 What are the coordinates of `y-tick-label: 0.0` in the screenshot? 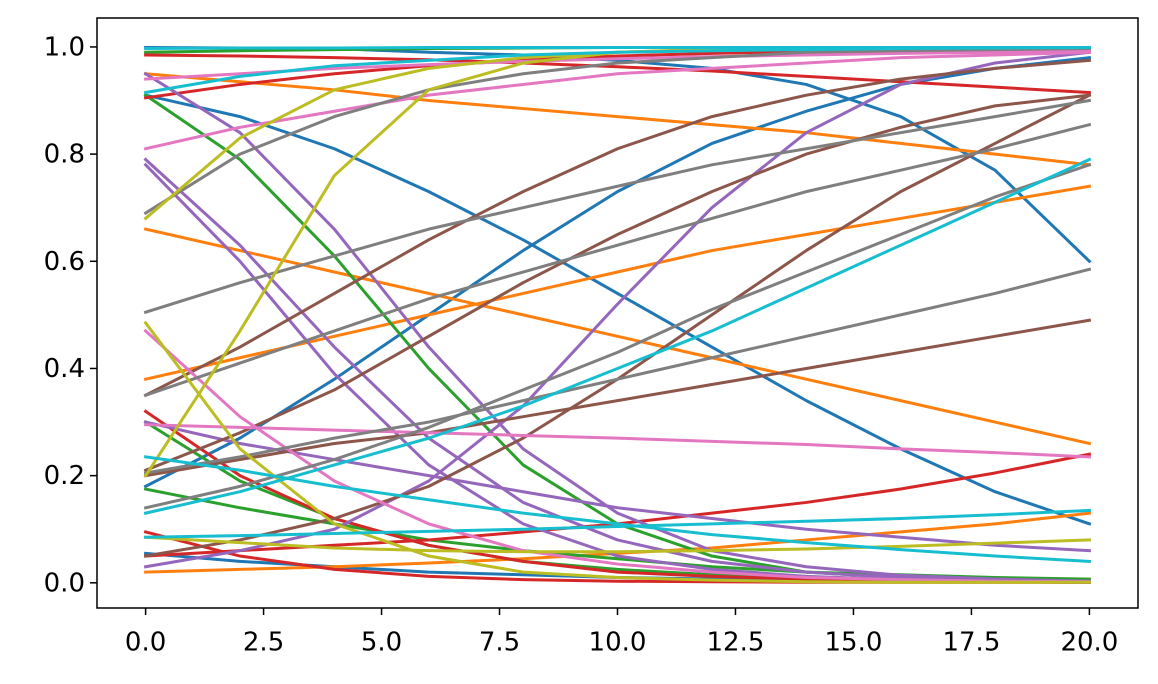 It's located at (64, 583).